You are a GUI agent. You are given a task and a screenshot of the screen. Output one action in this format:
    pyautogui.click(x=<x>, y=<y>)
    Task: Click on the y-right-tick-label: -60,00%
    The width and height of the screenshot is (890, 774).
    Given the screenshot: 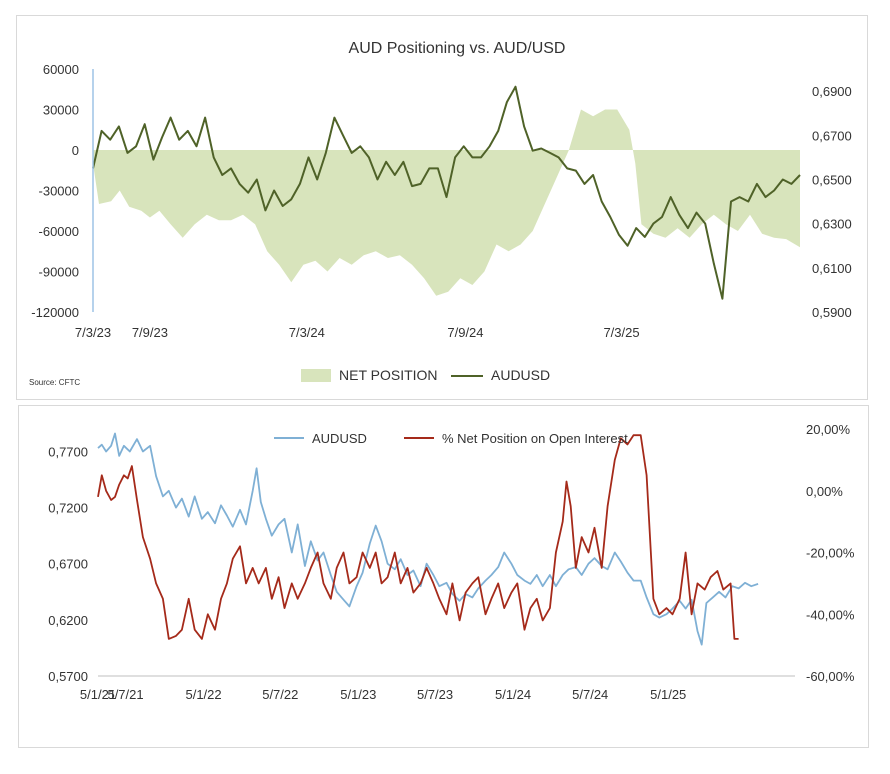 What is the action you would take?
    pyautogui.click(x=830, y=676)
    